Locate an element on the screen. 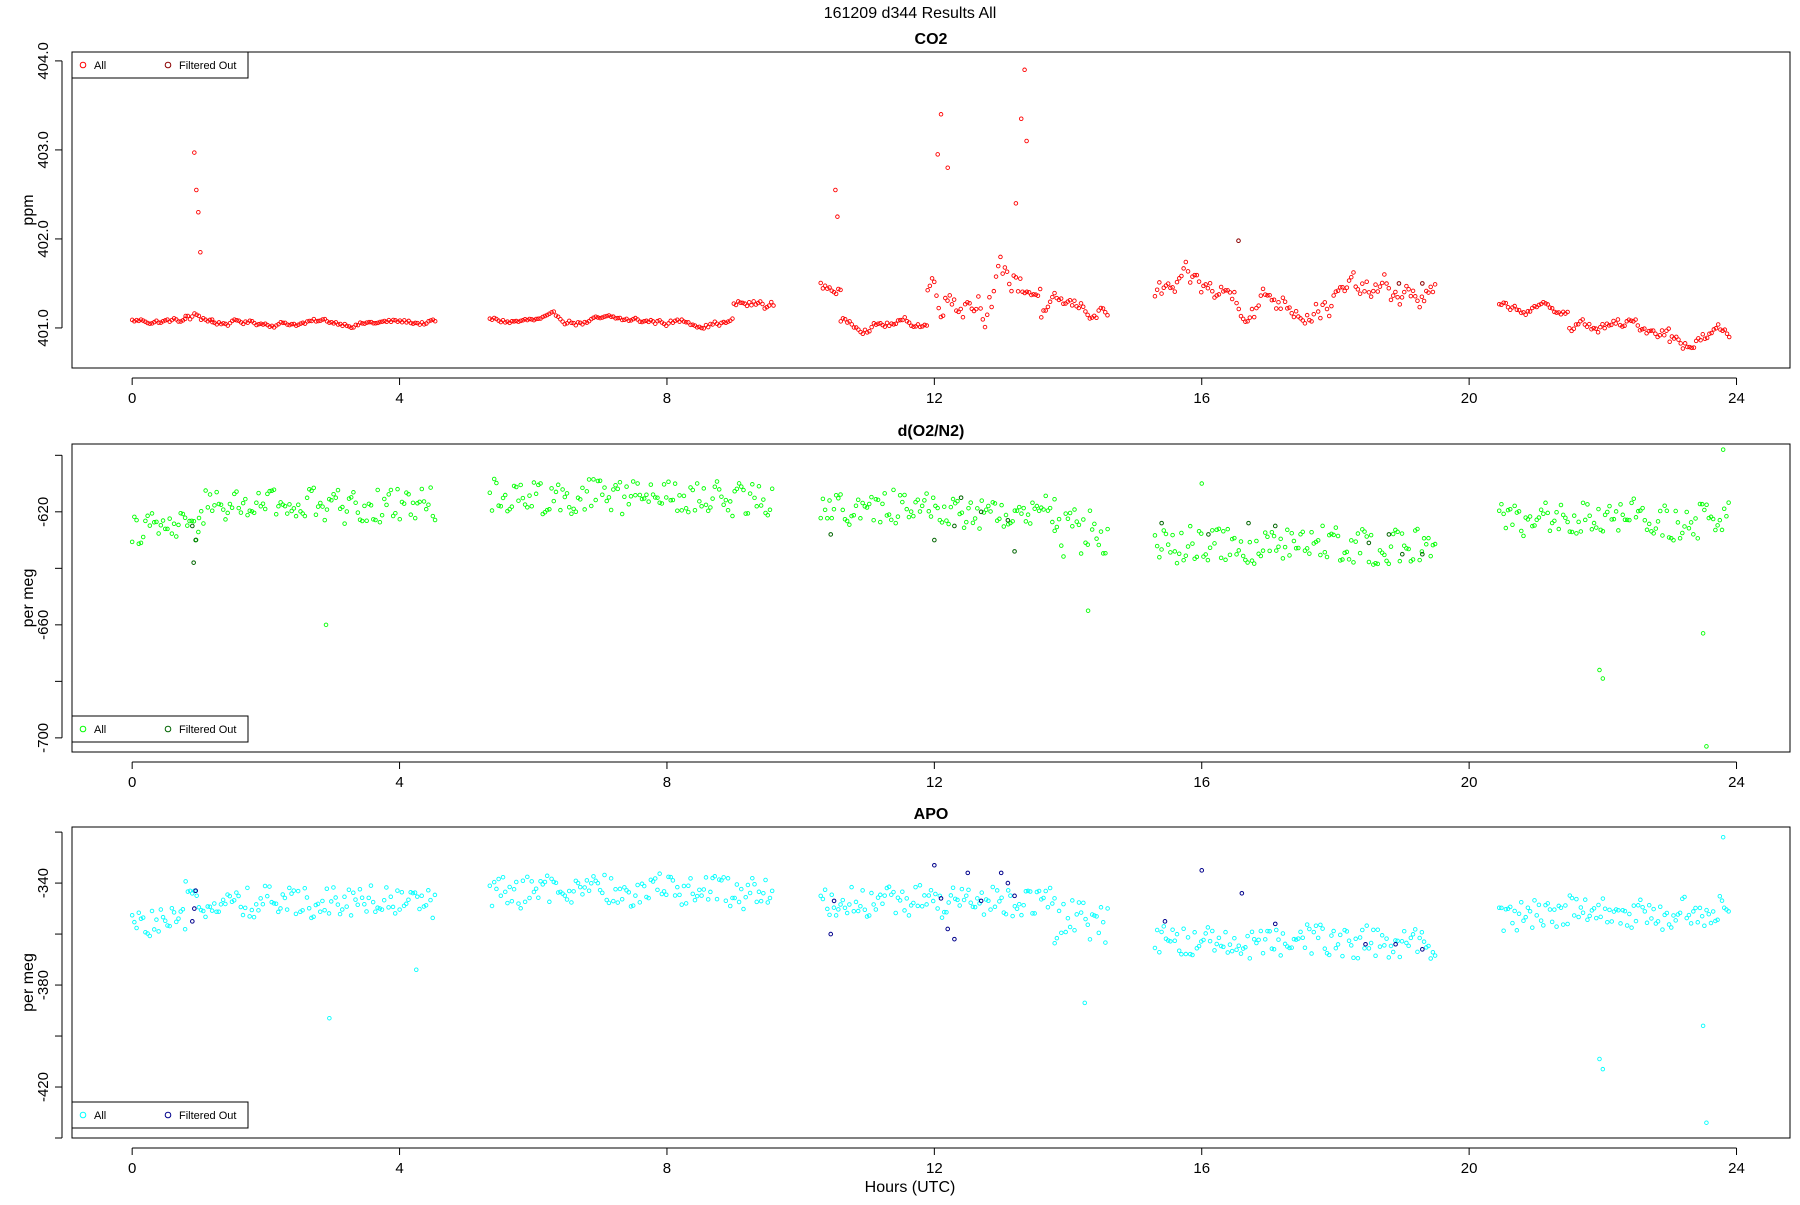 Image resolution: width=1800 pixels, height=1205 pixels. filtered-point is located at coordinates (961, 497).